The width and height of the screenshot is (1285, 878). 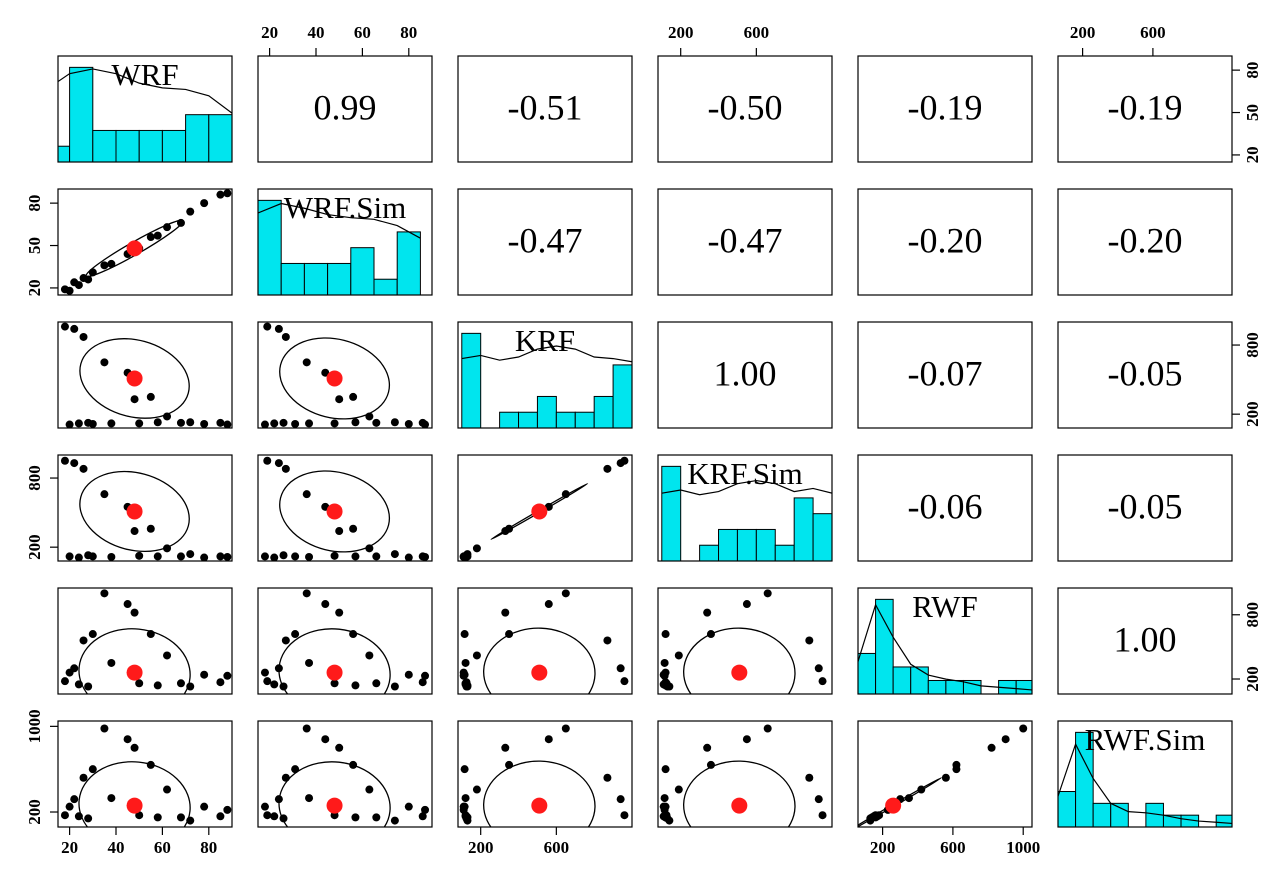 What do you see at coordinates (1145, 641) in the screenshot?
I see `panel: 1.00` at bounding box center [1145, 641].